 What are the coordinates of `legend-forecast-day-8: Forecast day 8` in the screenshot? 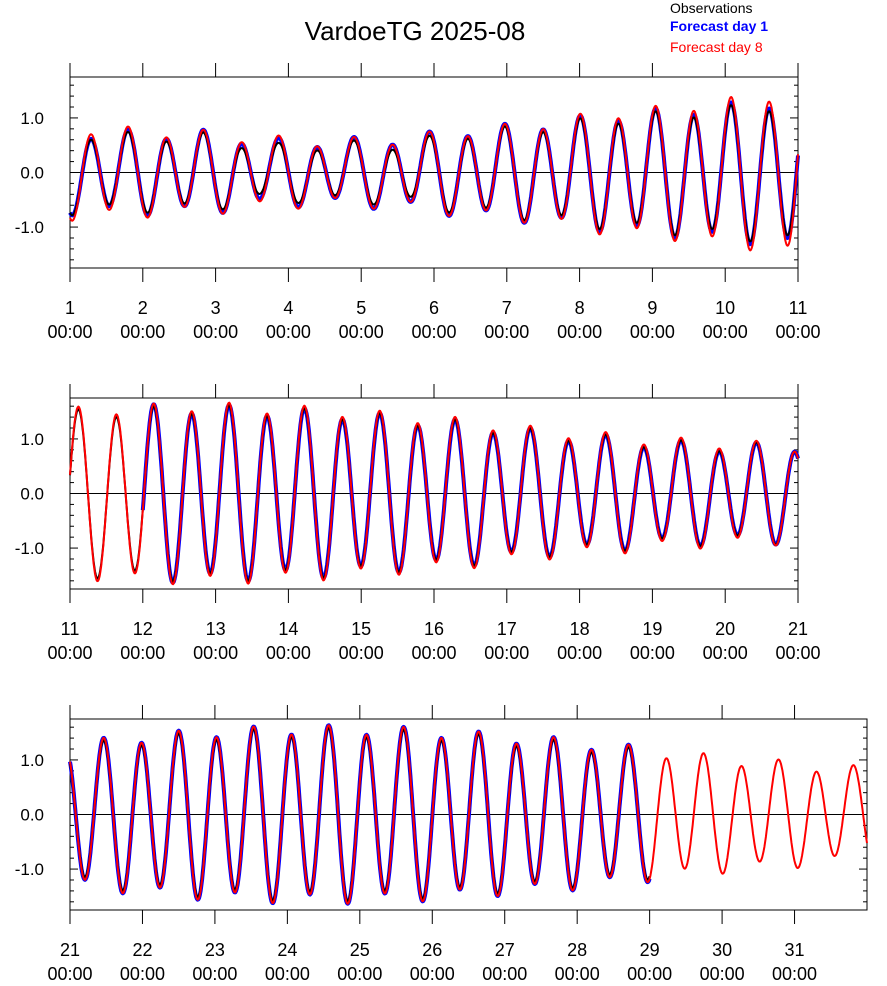 It's located at (716, 47).